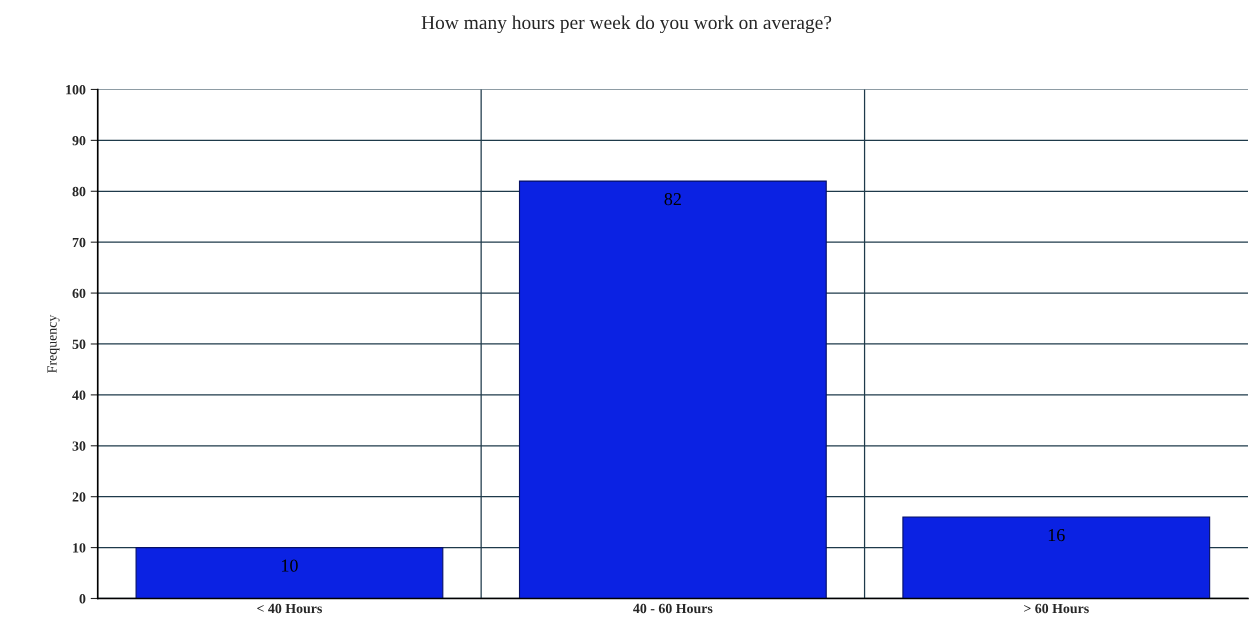  Describe the element at coordinates (79, 395) in the screenshot. I see `y-tick-label: 40` at that location.